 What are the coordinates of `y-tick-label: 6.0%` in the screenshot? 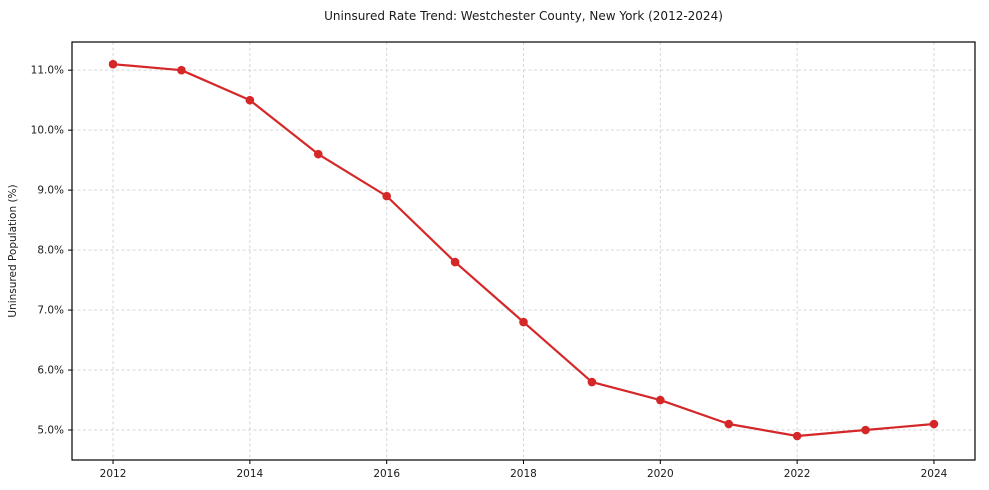 It's located at (50, 371).